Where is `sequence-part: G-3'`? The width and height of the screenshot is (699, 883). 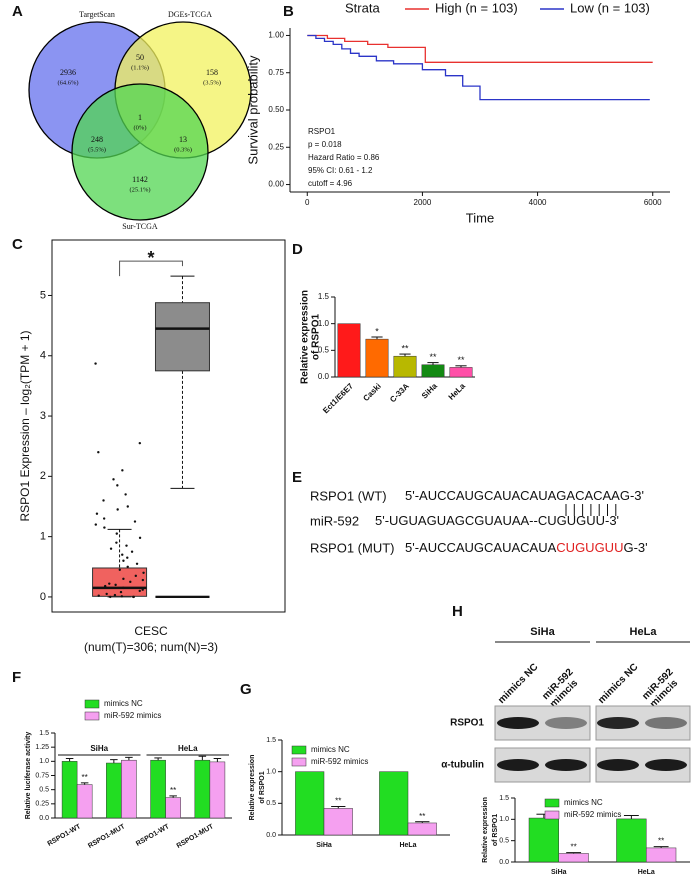
sequence-part: G-3' is located at coordinates (635, 547).